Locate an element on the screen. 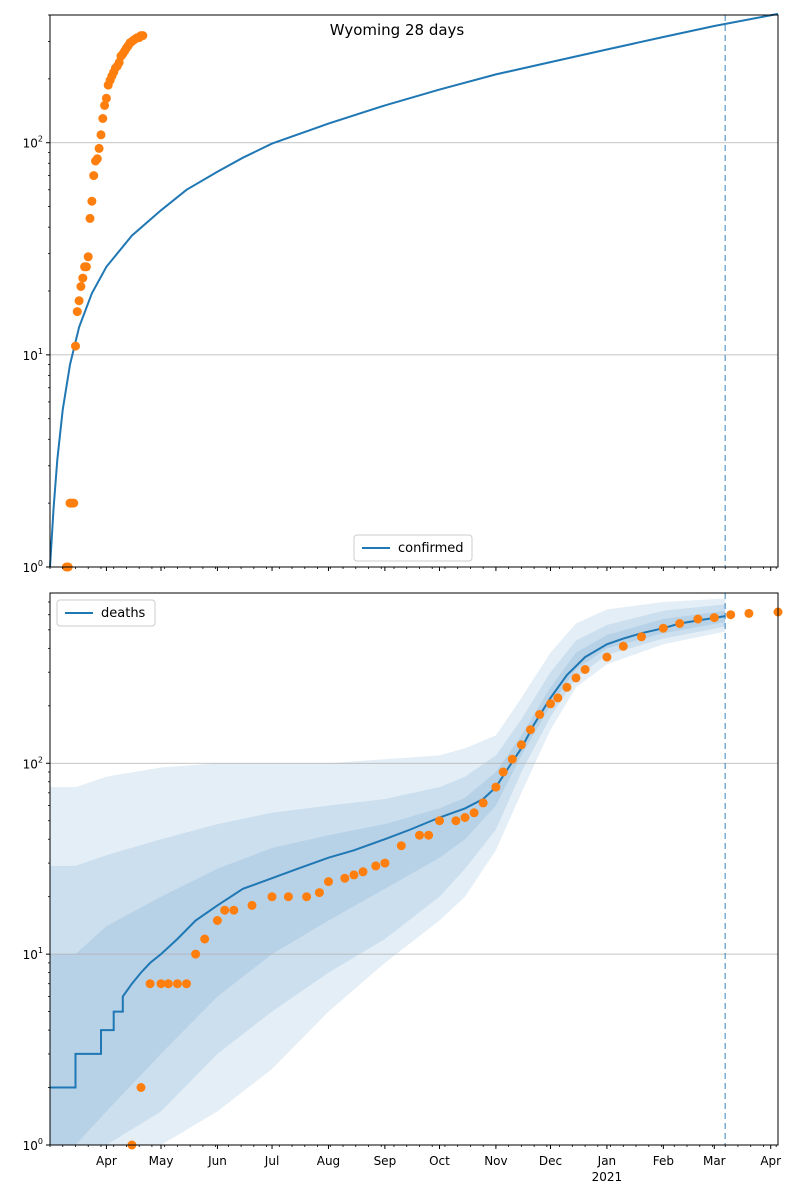  x-tick-label: May is located at coordinates (161, 1161).